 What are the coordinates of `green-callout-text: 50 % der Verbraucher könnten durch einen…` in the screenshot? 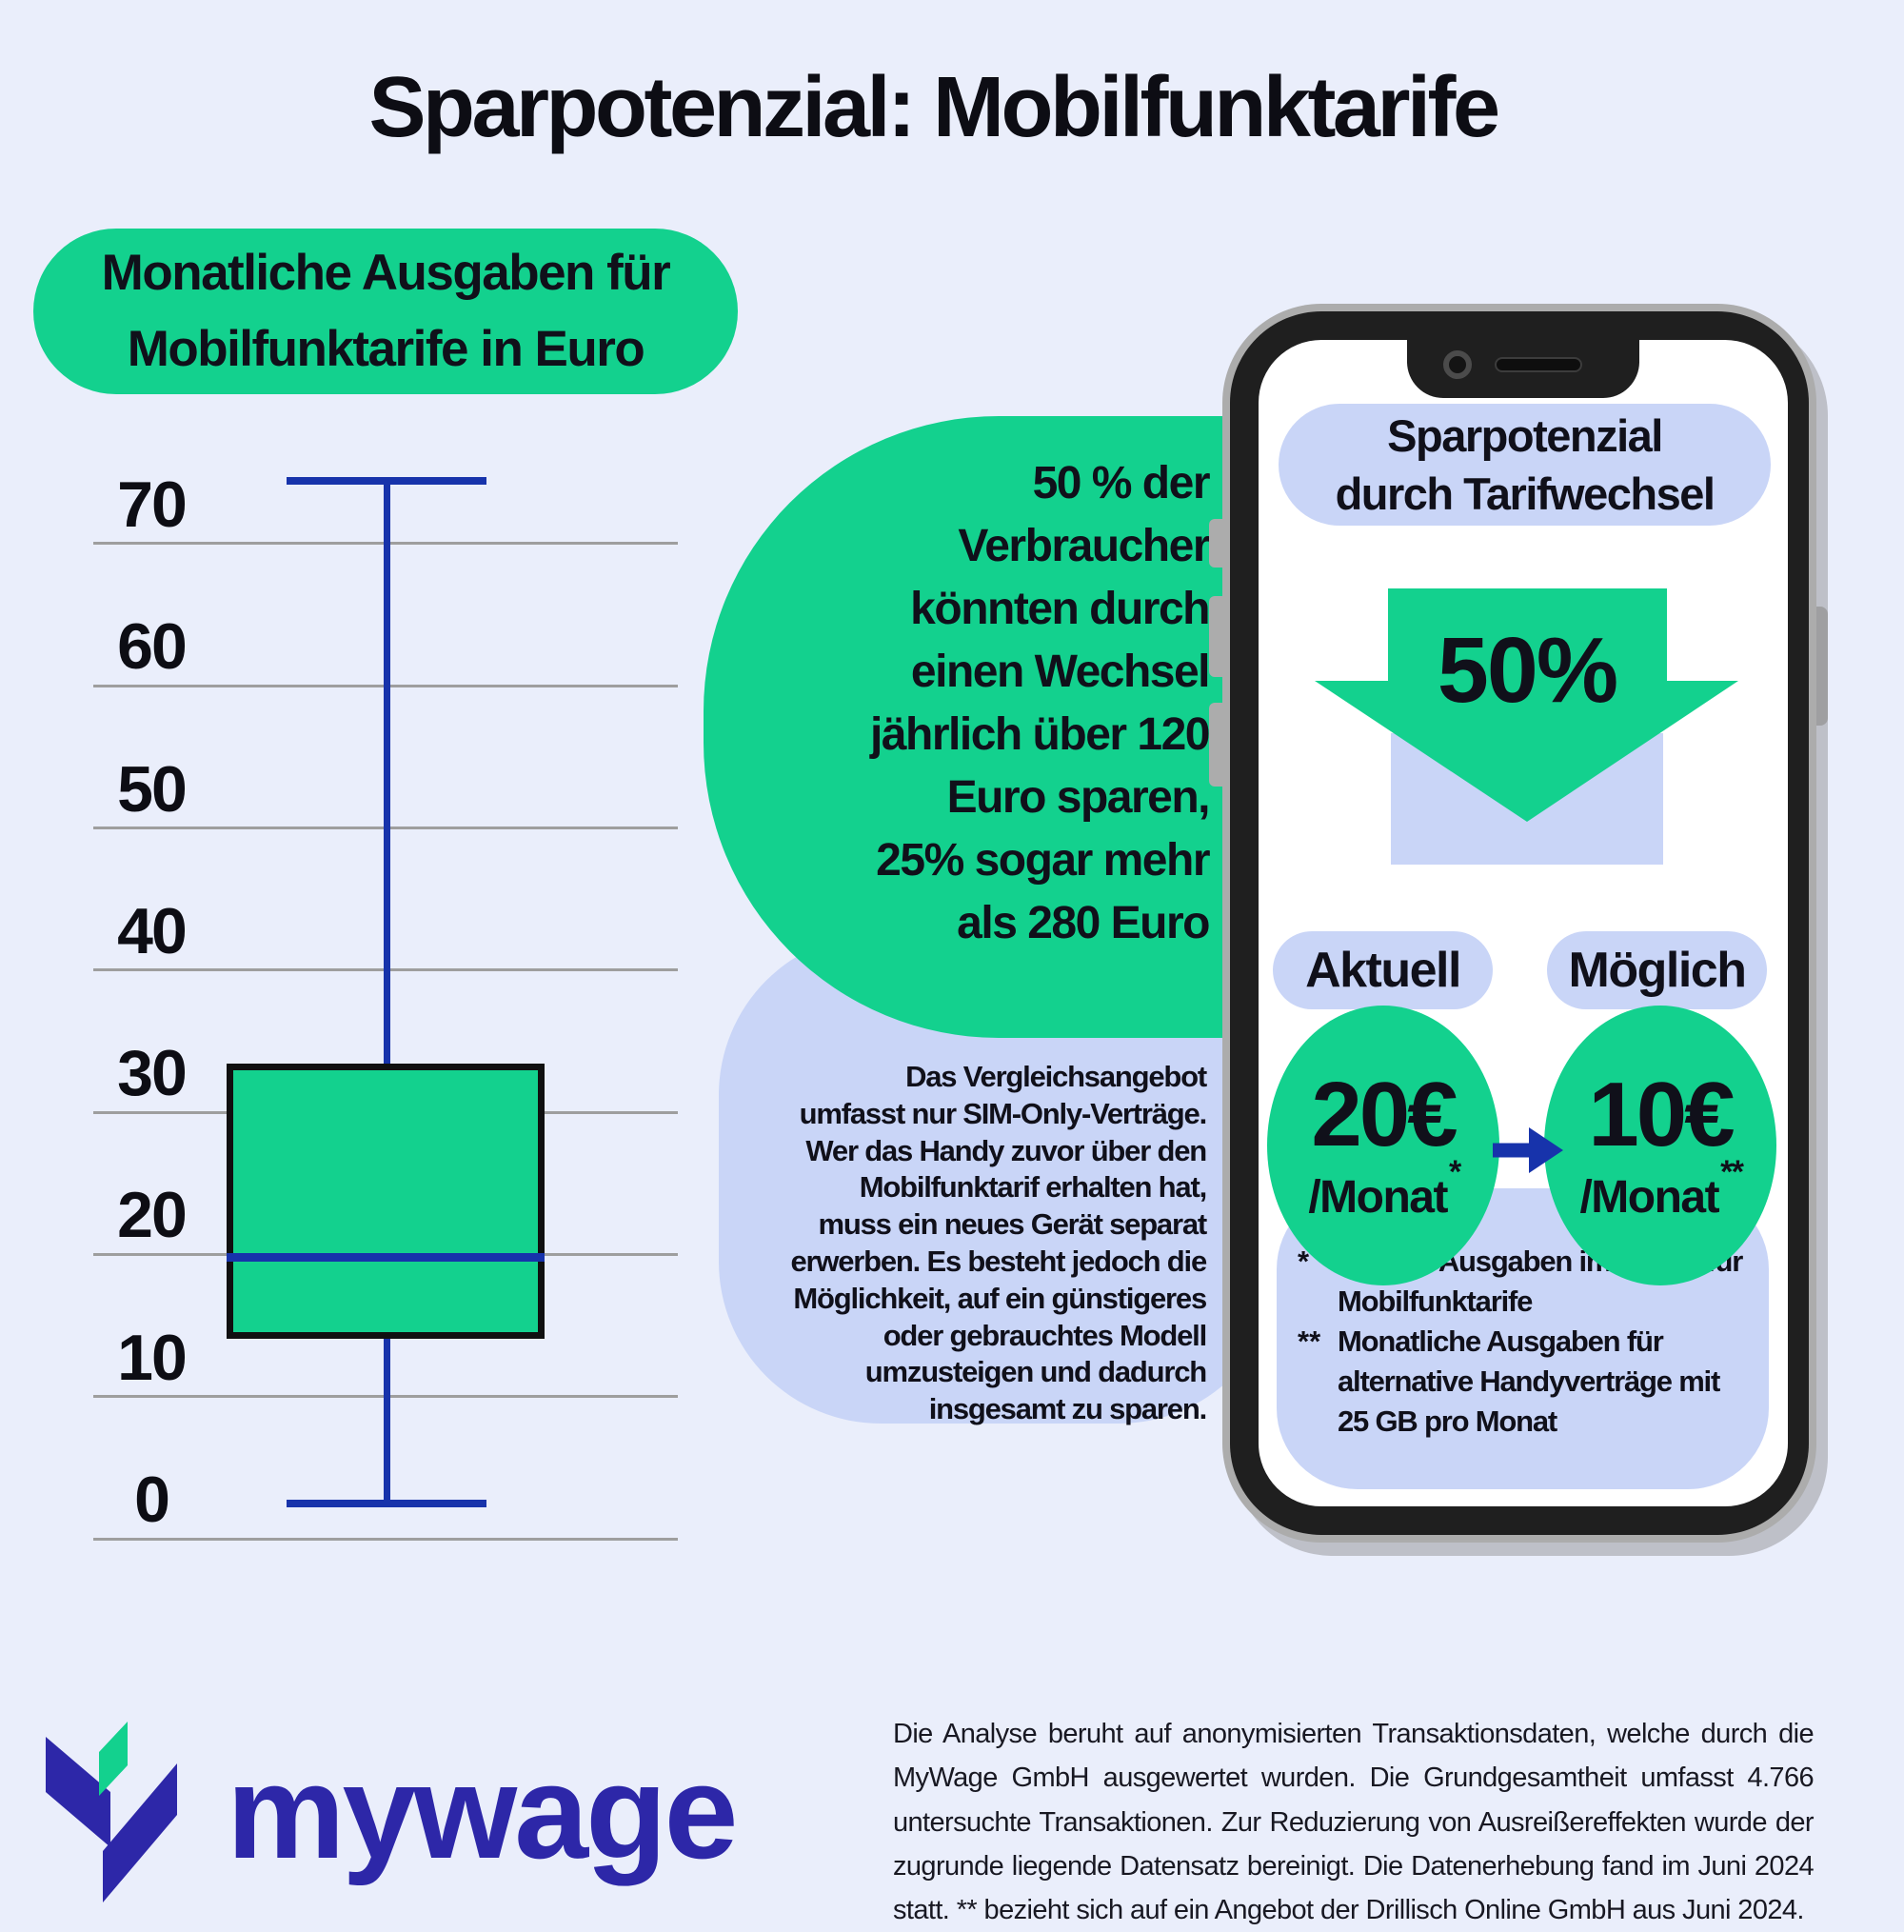 It's located at (1040, 703).